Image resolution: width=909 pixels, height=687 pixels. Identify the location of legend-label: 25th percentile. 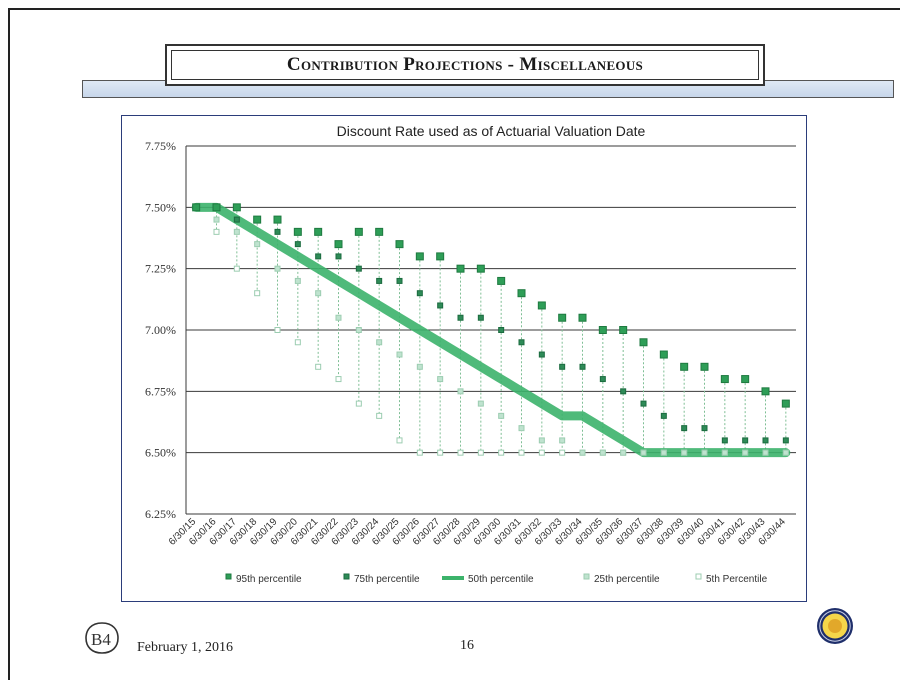
(627, 579).